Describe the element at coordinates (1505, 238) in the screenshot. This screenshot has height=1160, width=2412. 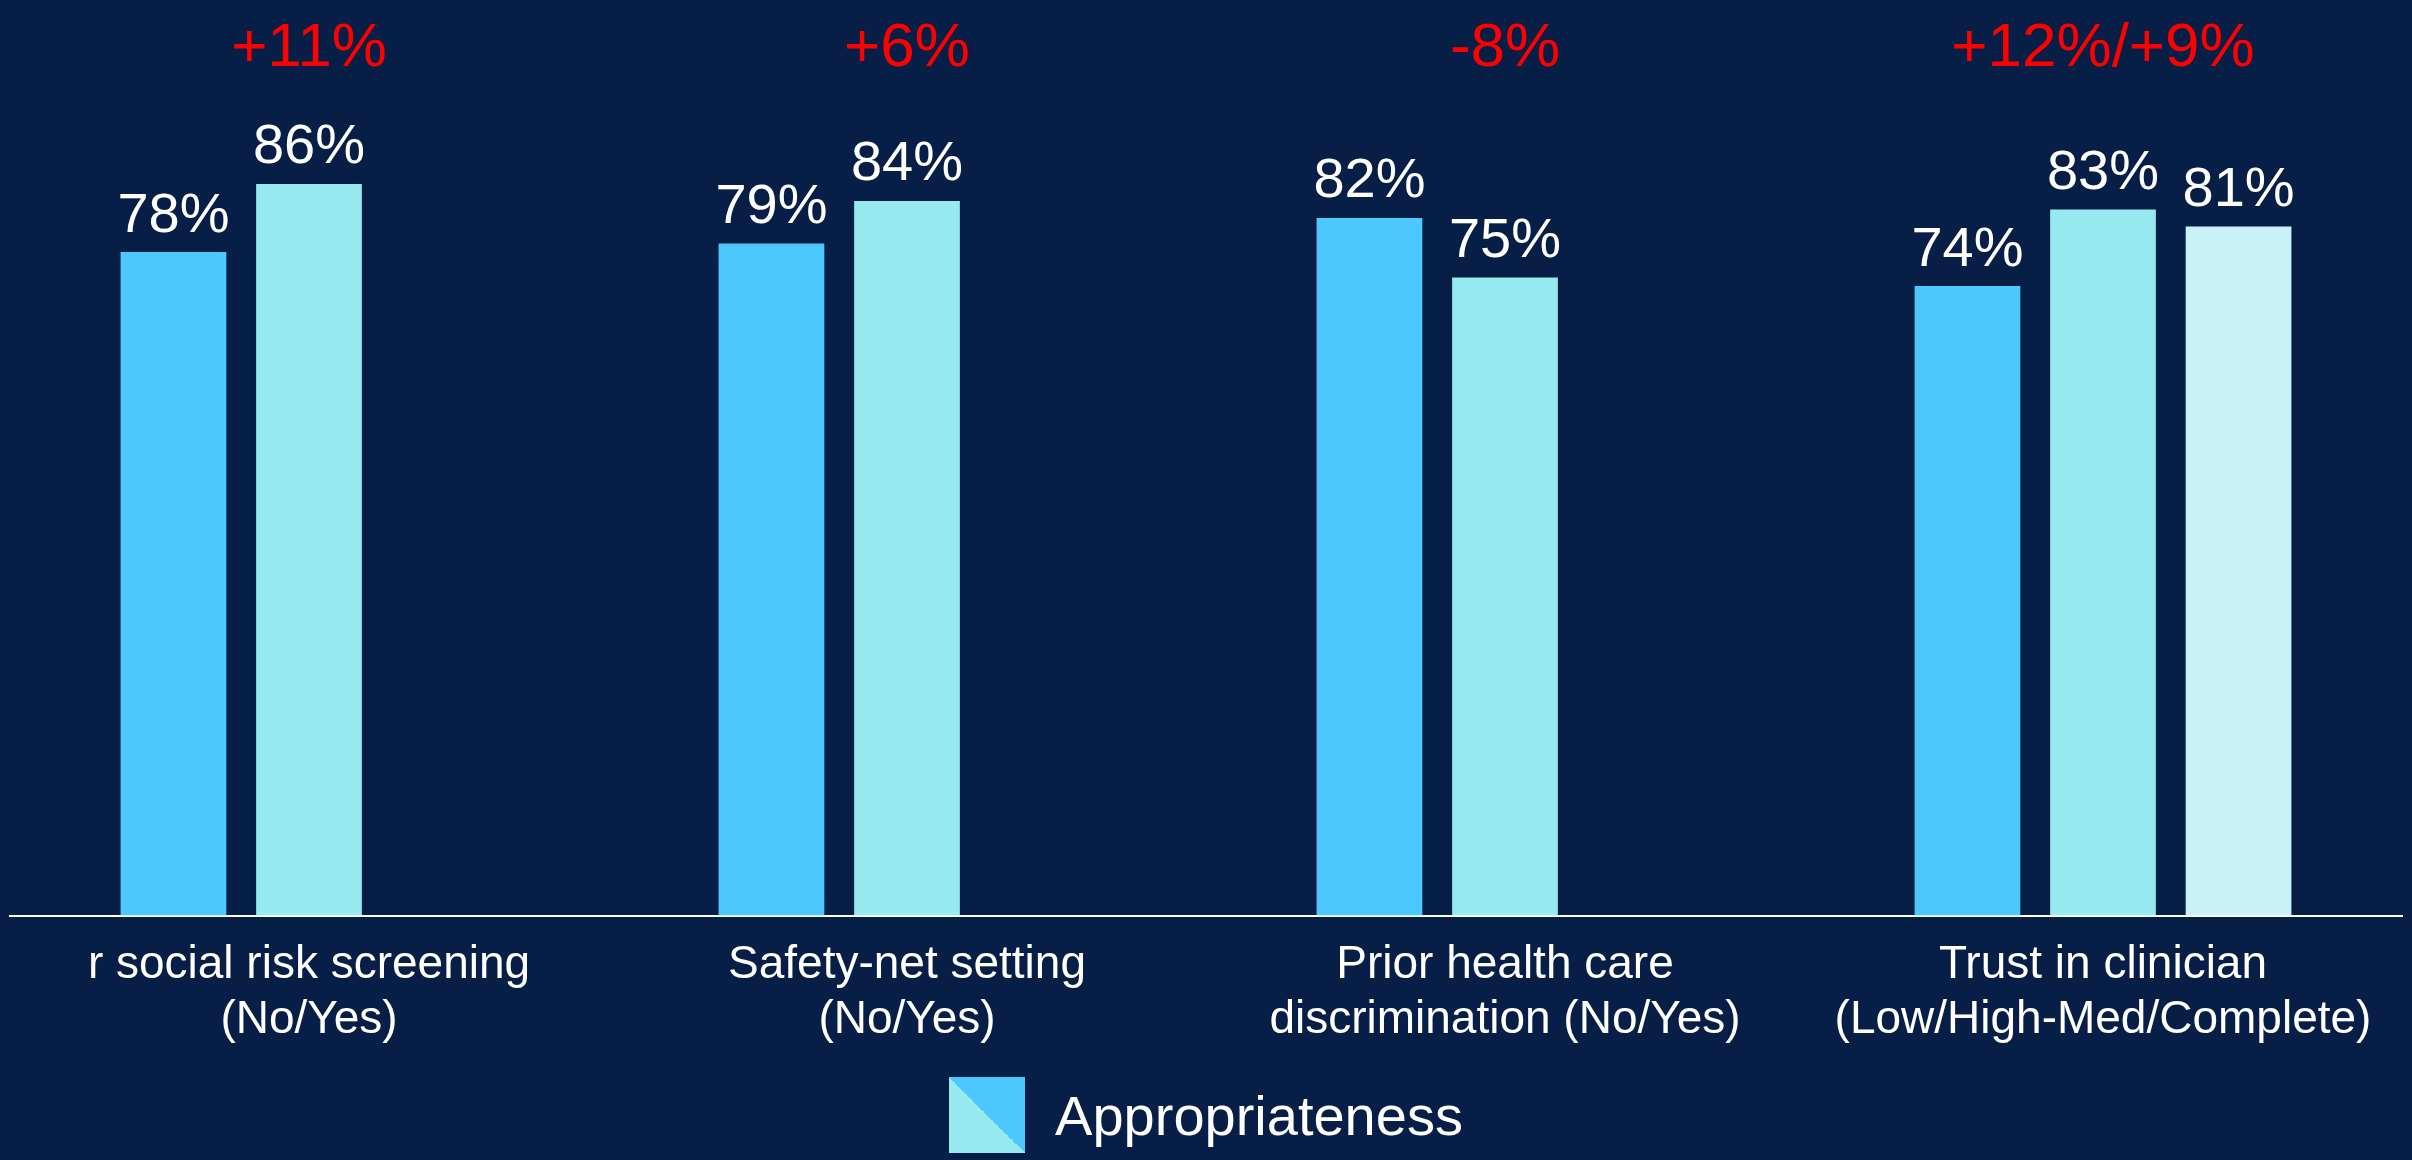
I see `data-label: 75%` at that location.